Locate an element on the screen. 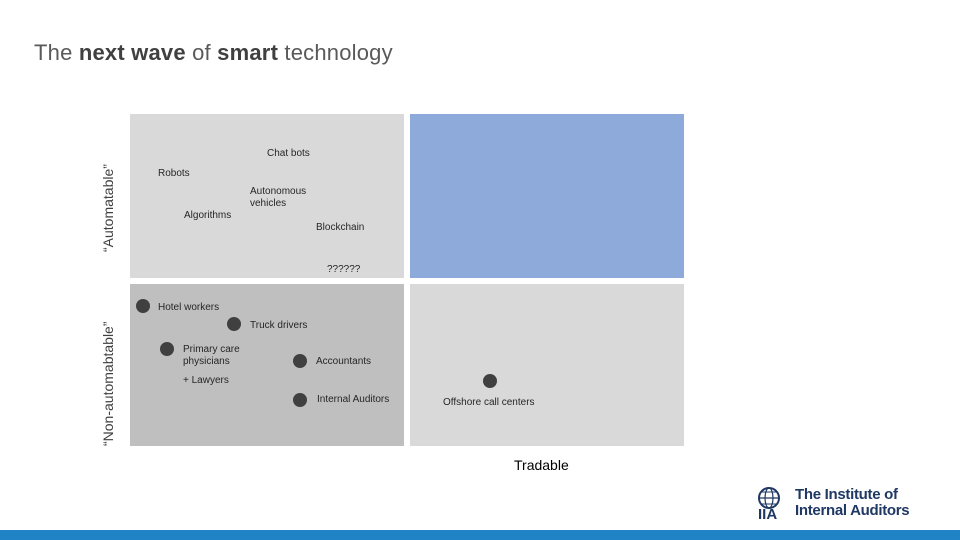  logo-mark: IIA is located at coordinates (767, 513).